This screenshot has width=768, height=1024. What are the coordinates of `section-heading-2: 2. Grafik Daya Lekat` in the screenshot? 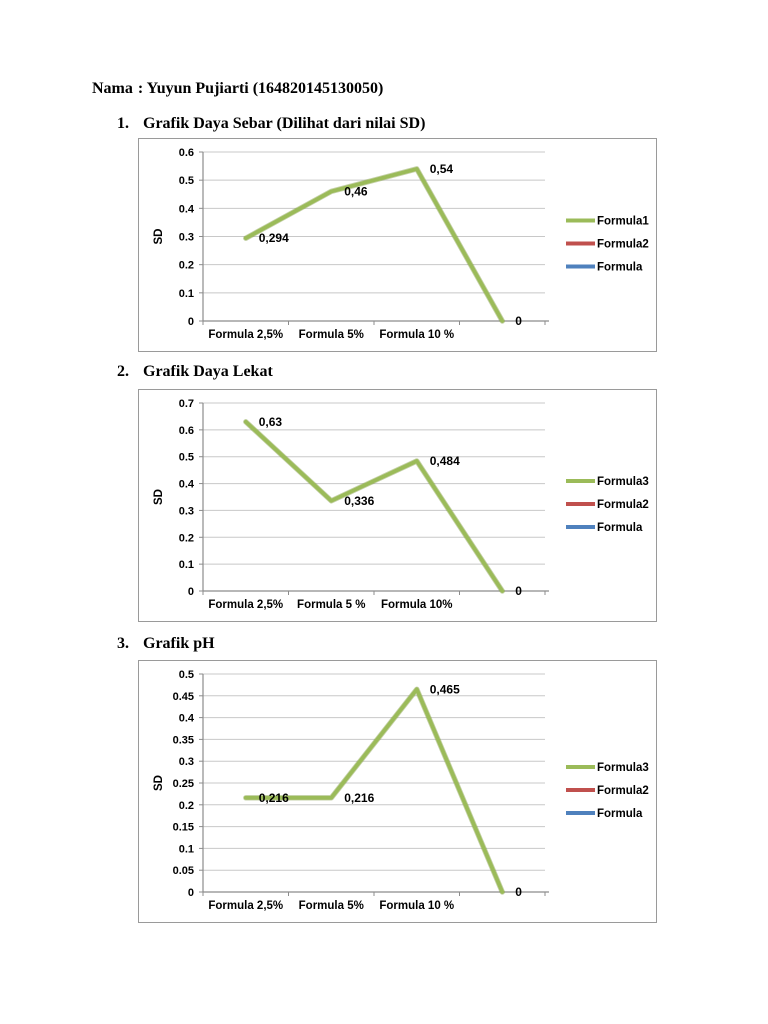 It's located at (195, 372).